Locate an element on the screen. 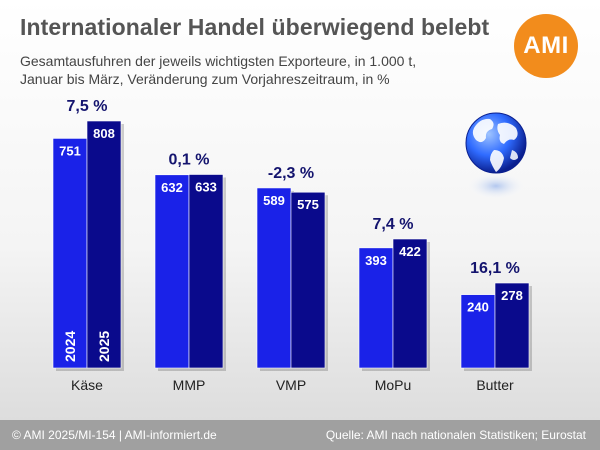 The image size is (600, 450). change-label: 16,1 % is located at coordinates (495, 268).